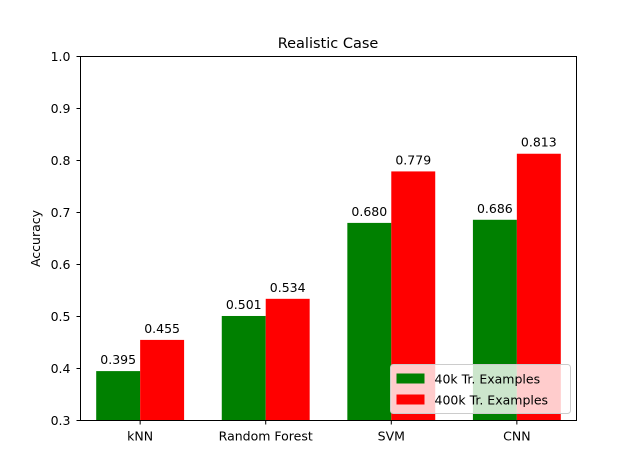 The width and height of the screenshot is (640, 476). I want to click on bar-series2-knn, so click(162, 380).